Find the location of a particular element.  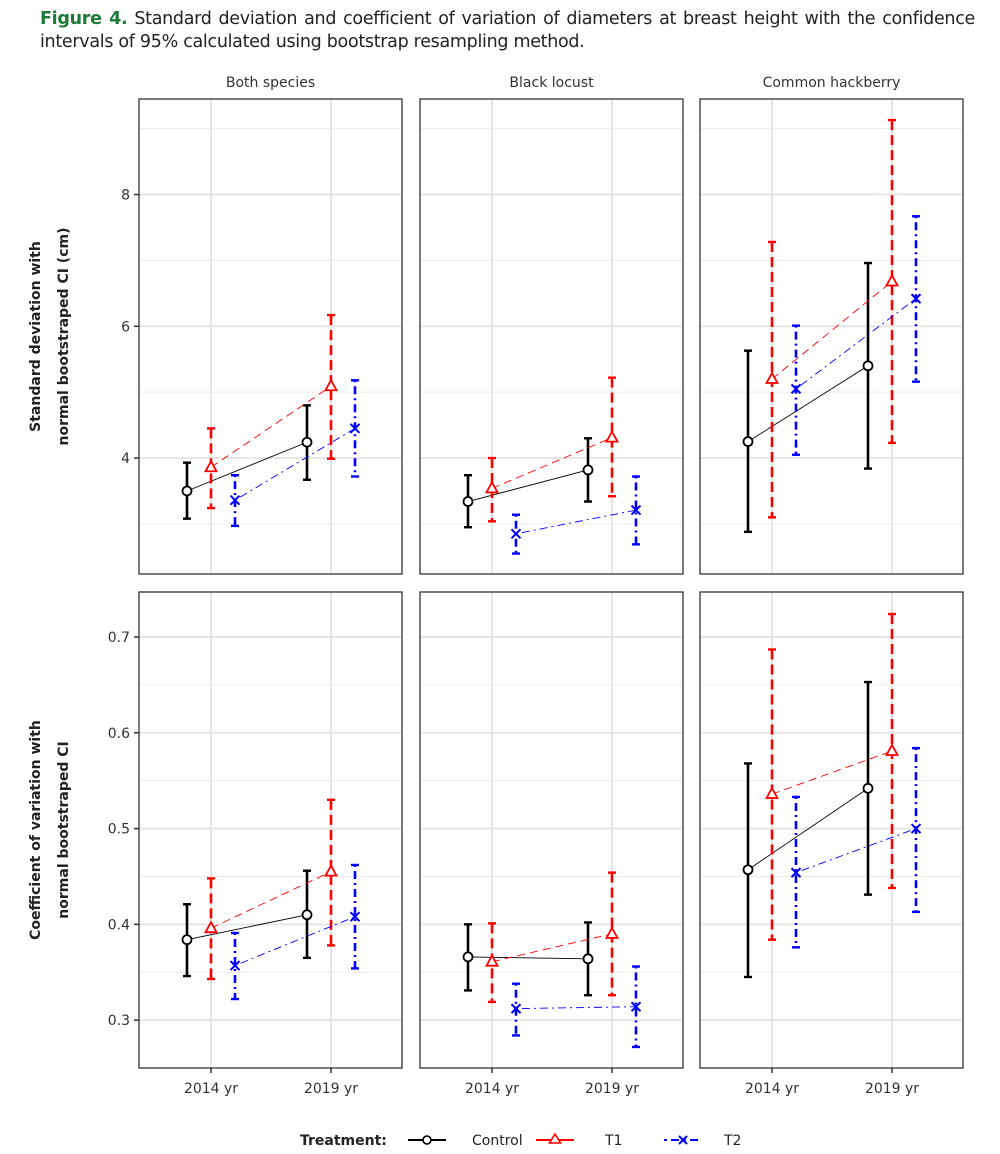

y-tick-label: 0.7 is located at coordinates (119, 638).